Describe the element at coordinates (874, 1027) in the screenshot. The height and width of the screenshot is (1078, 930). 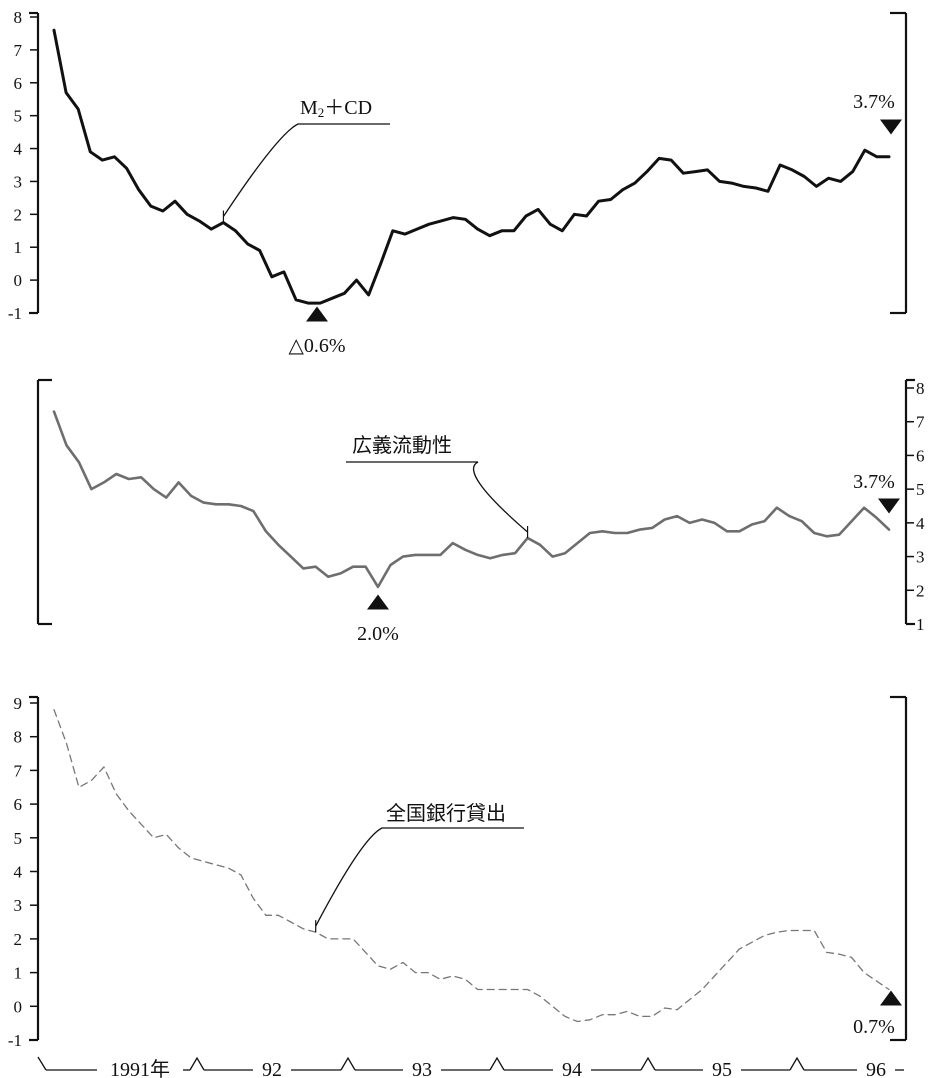
I see `end-label-loans: 0.7%` at that location.